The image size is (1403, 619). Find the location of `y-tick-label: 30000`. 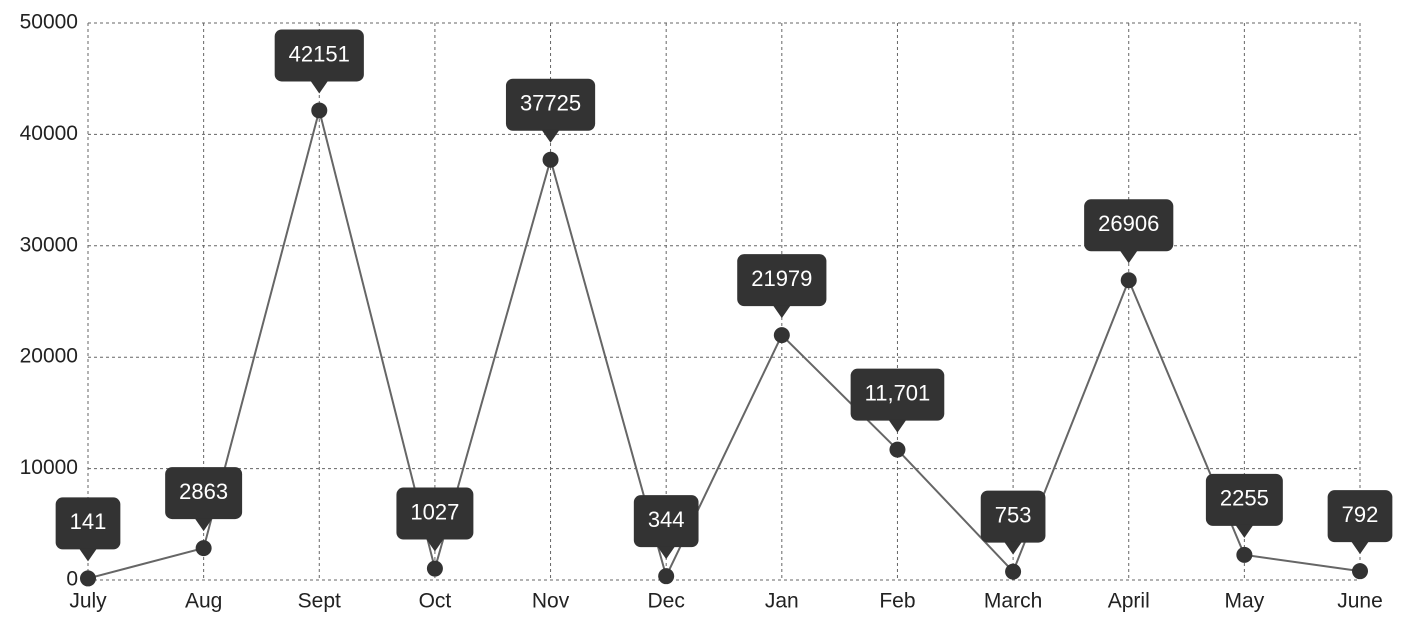

y-tick-label: 30000 is located at coordinates (49, 244).